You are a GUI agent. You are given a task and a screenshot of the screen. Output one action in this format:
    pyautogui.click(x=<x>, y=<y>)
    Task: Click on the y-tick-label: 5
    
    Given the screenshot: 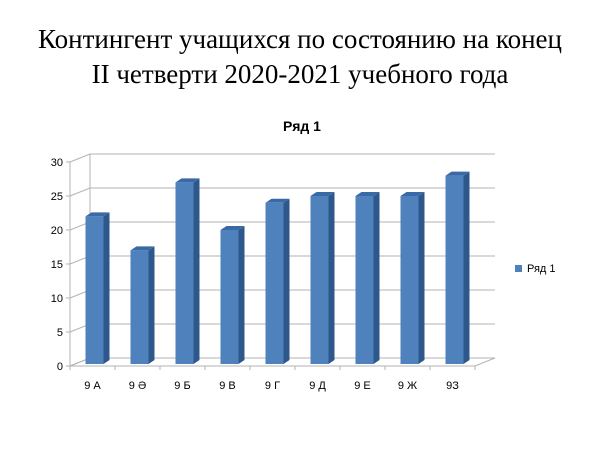 What is the action you would take?
    pyautogui.click(x=60, y=333)
    